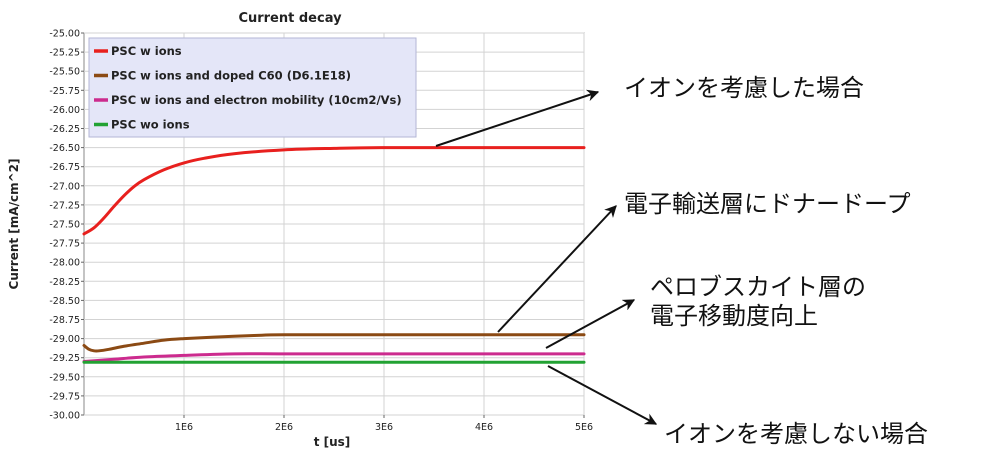  What do you see at coordinates (231, 76) in the screenshot?
I see `legend-label: PSC w ions and doped C60 (D6.1E18)` at bounding box center [231, 76].